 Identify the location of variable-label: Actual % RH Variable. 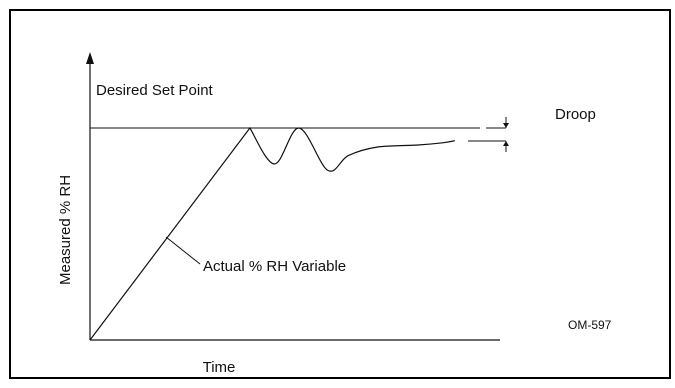
(274, 266).